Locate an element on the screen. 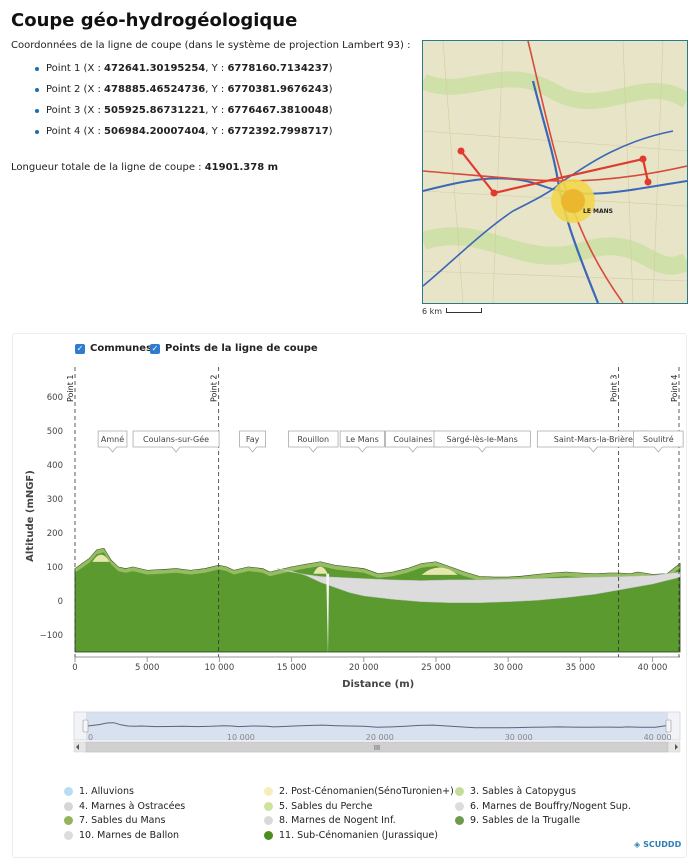 Image resolution: width=694 pixels, height=861 pixels. x-tick-label: 30 000 is located at coordinates (508, 668).